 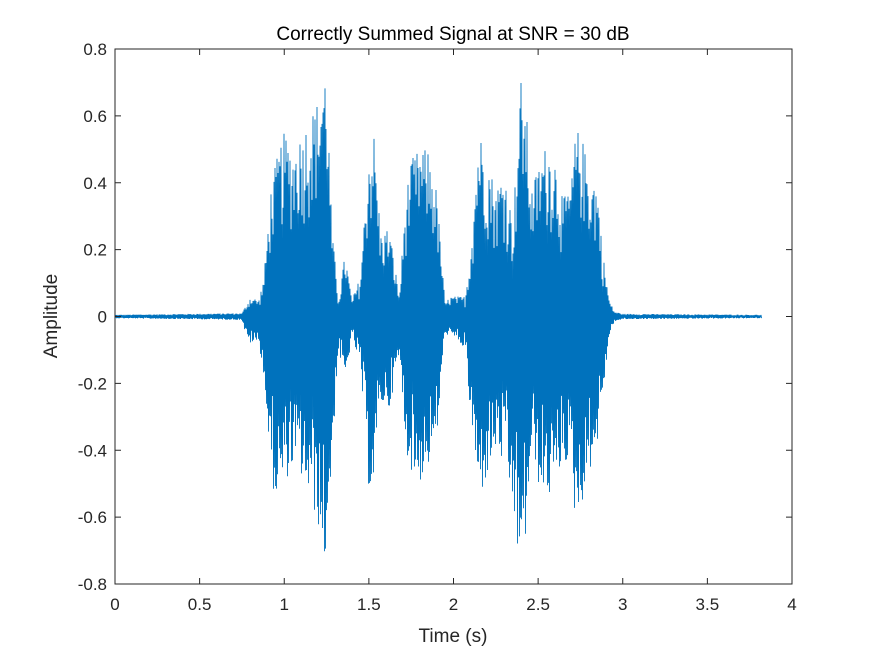 I want to click on y-tick-label: 0.8, so click(x=95, y=49).